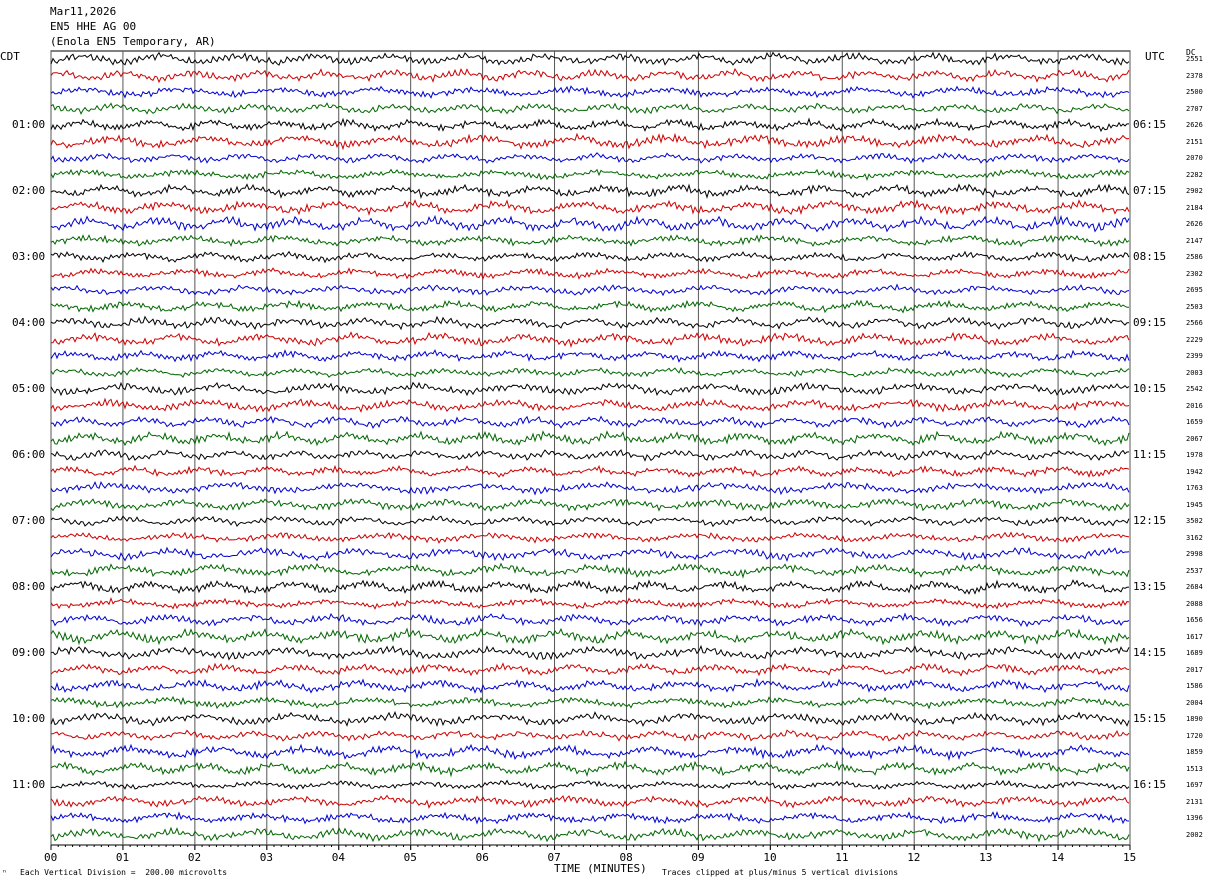 Image resolution: width=1210 pixels, height=886 pixels. I want to click on x-tick-label: 11, so click(842, 857).